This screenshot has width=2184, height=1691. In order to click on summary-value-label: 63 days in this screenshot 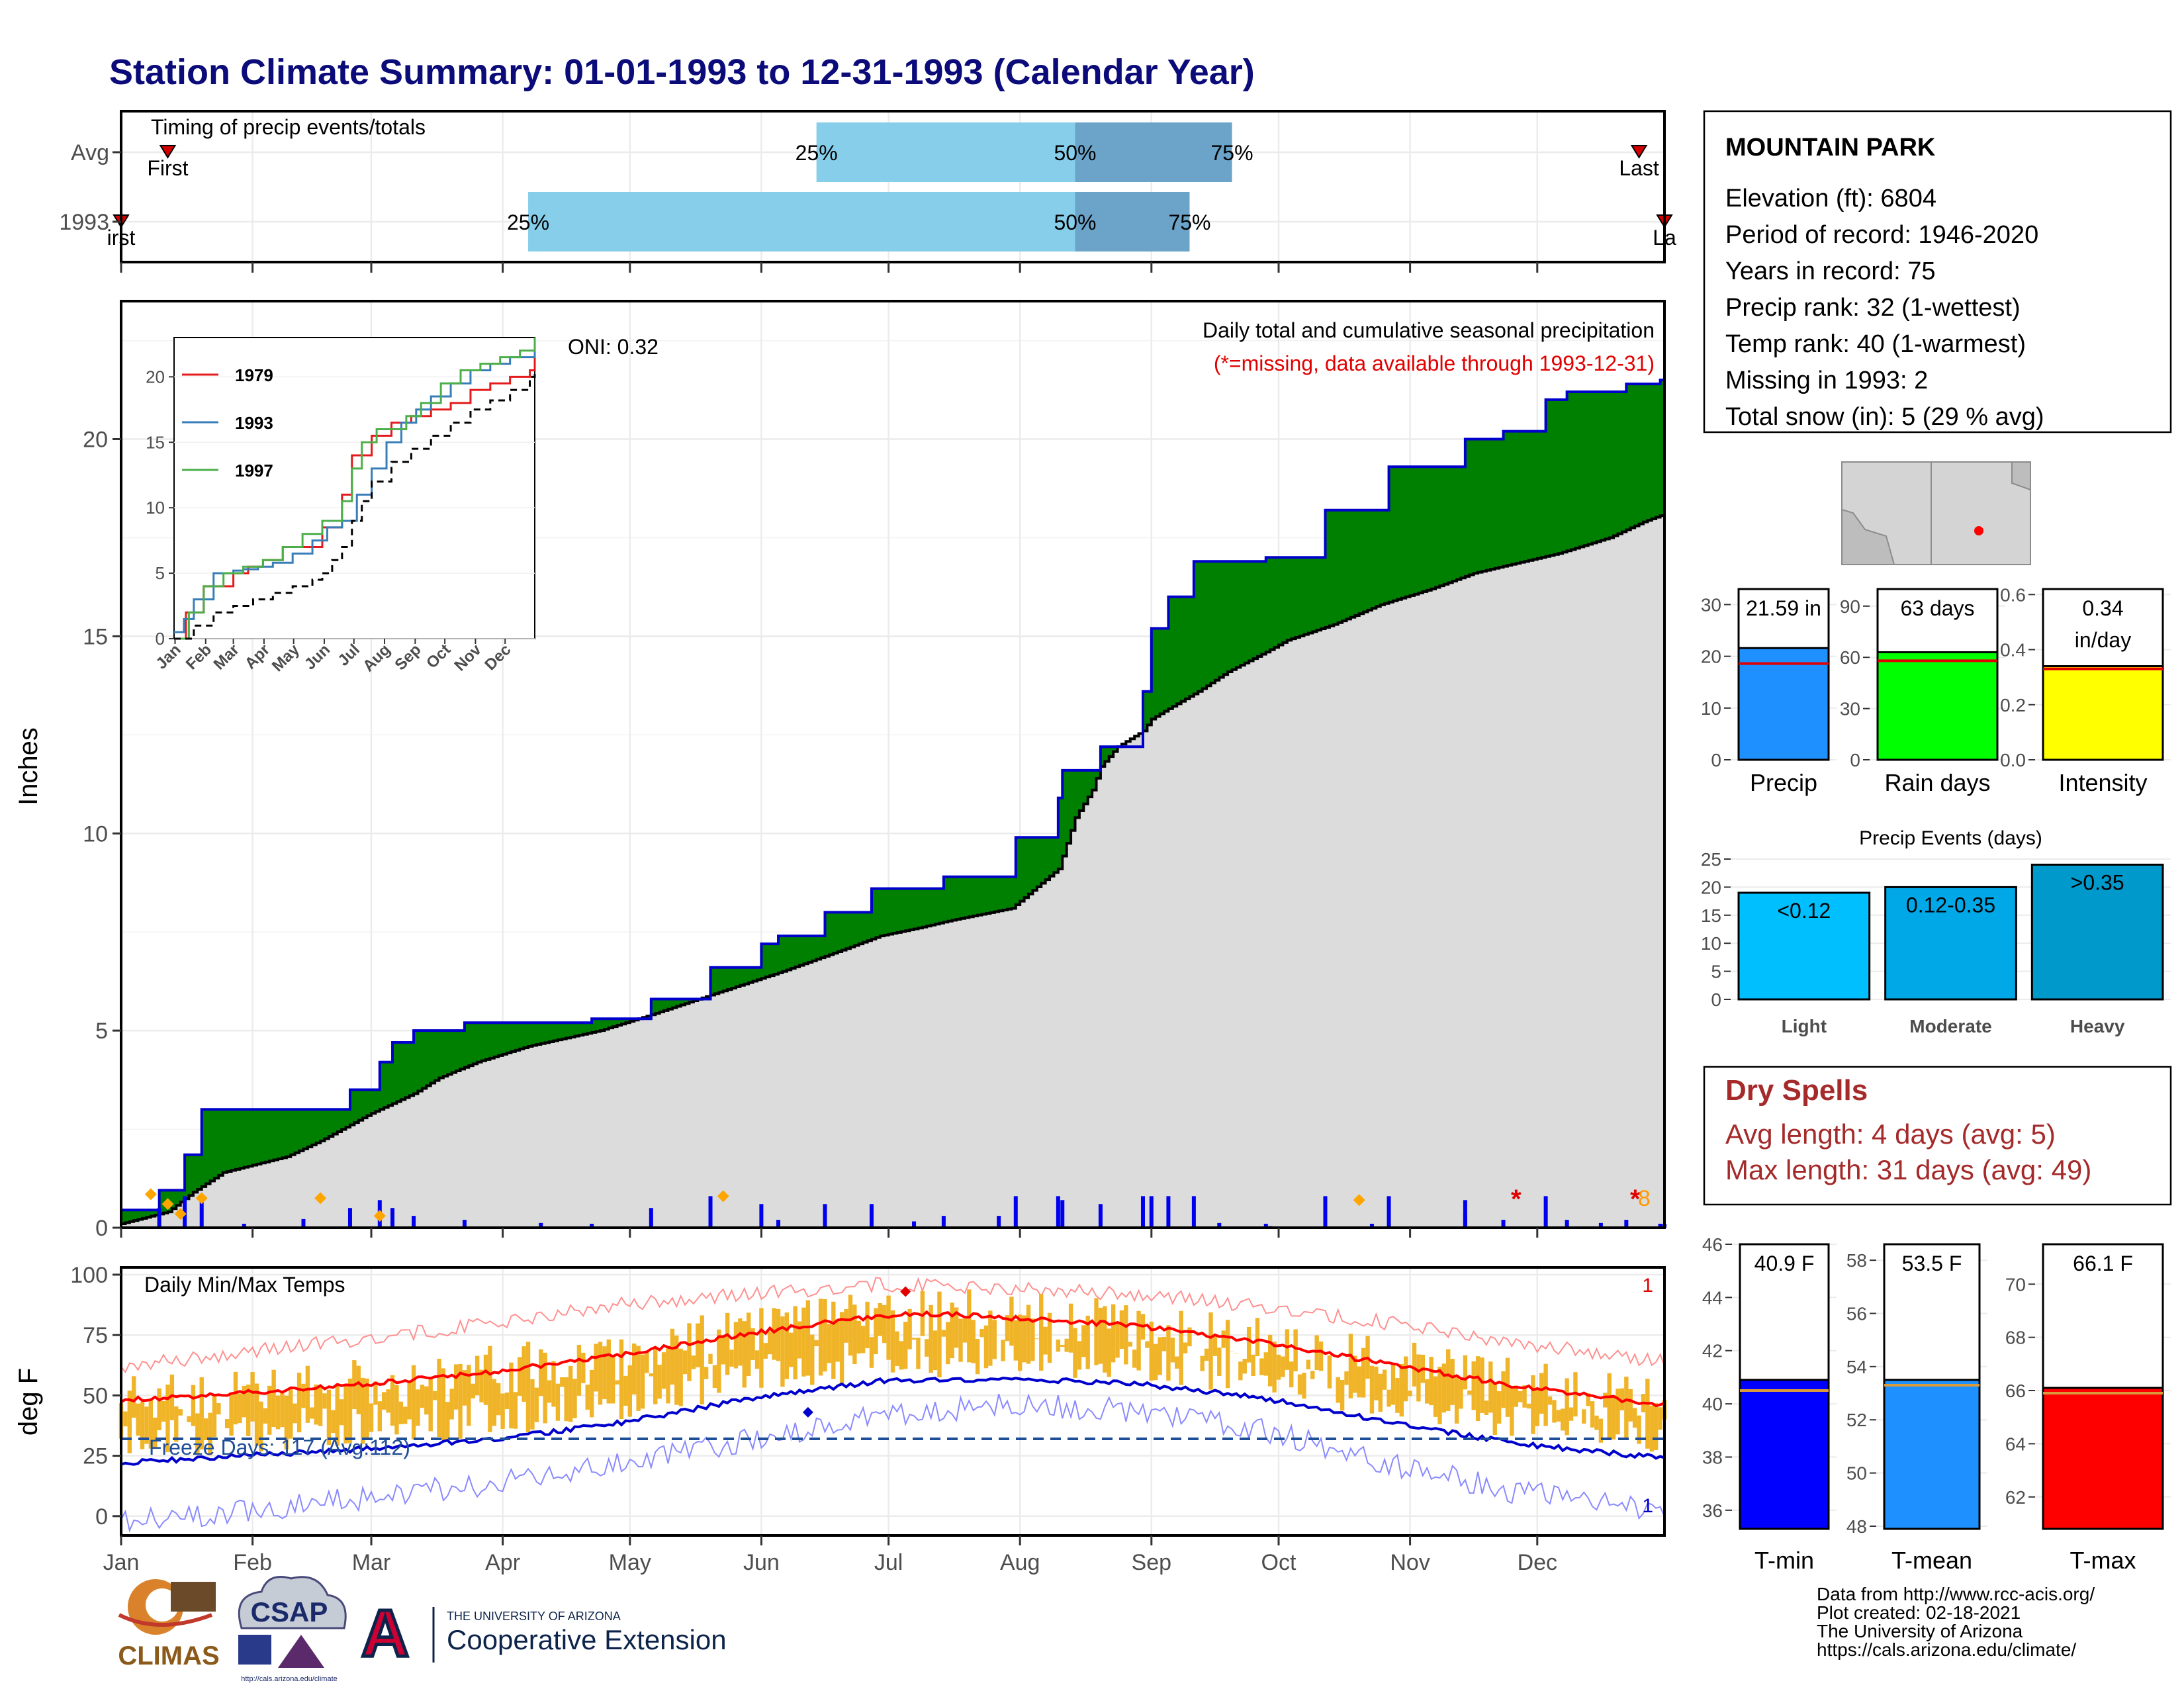, I will do `click(1937, 608)`.